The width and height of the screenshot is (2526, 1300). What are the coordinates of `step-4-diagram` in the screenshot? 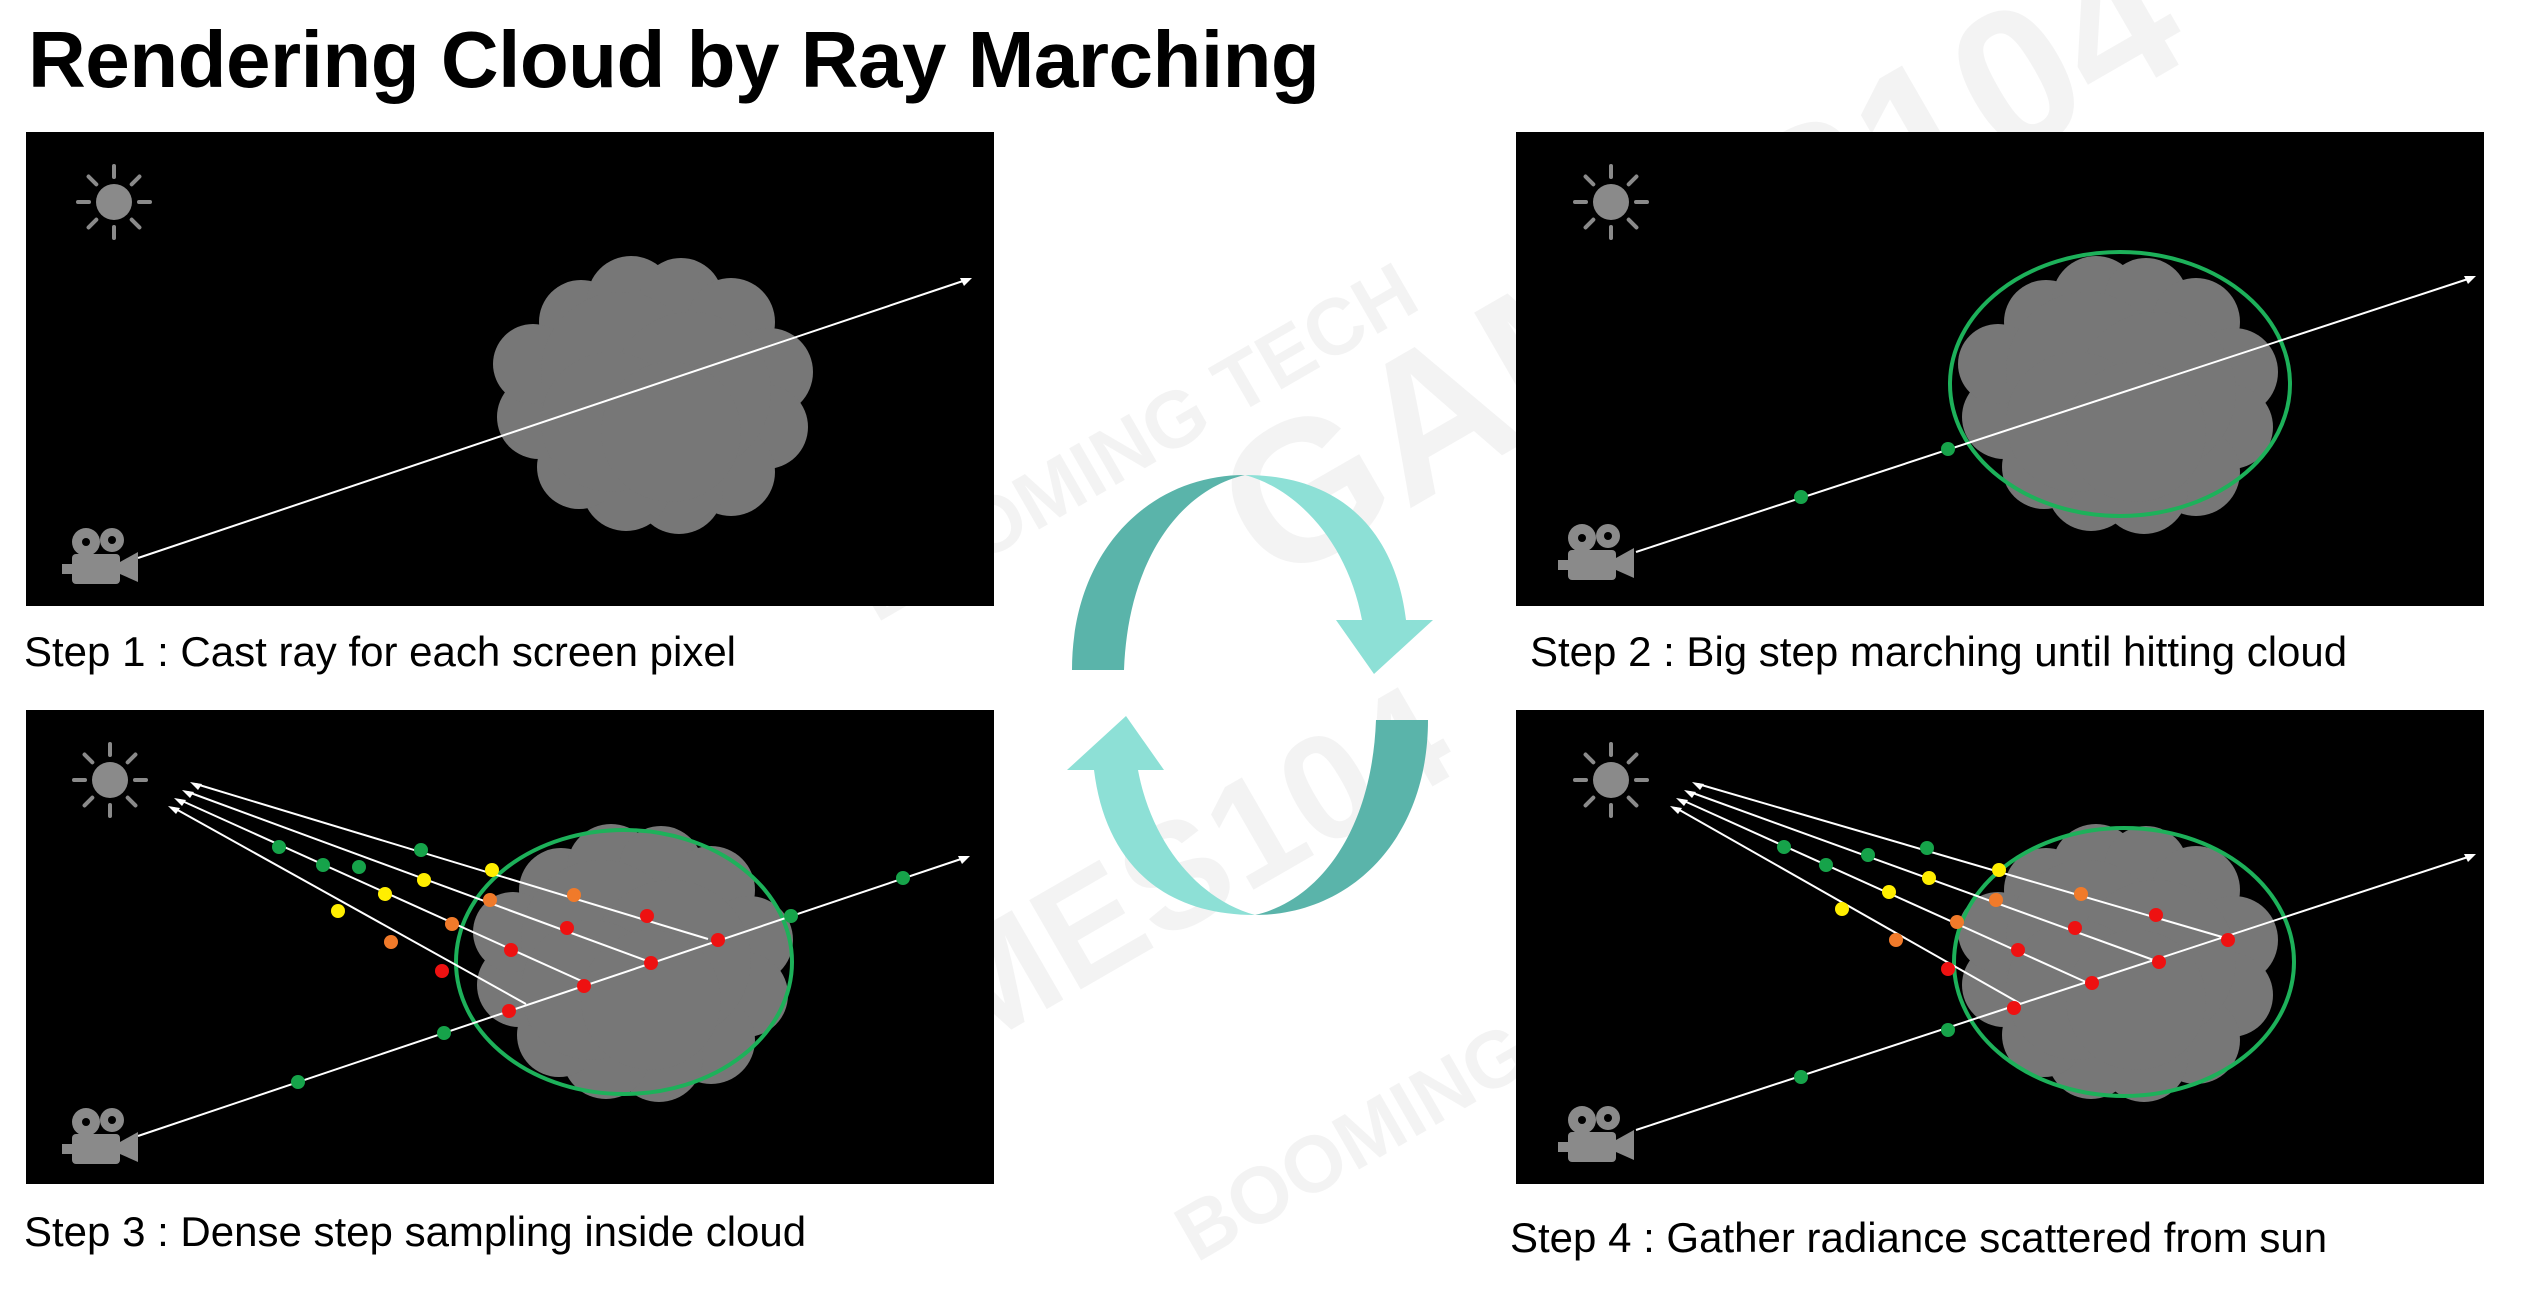 It's located at (2017, 952).